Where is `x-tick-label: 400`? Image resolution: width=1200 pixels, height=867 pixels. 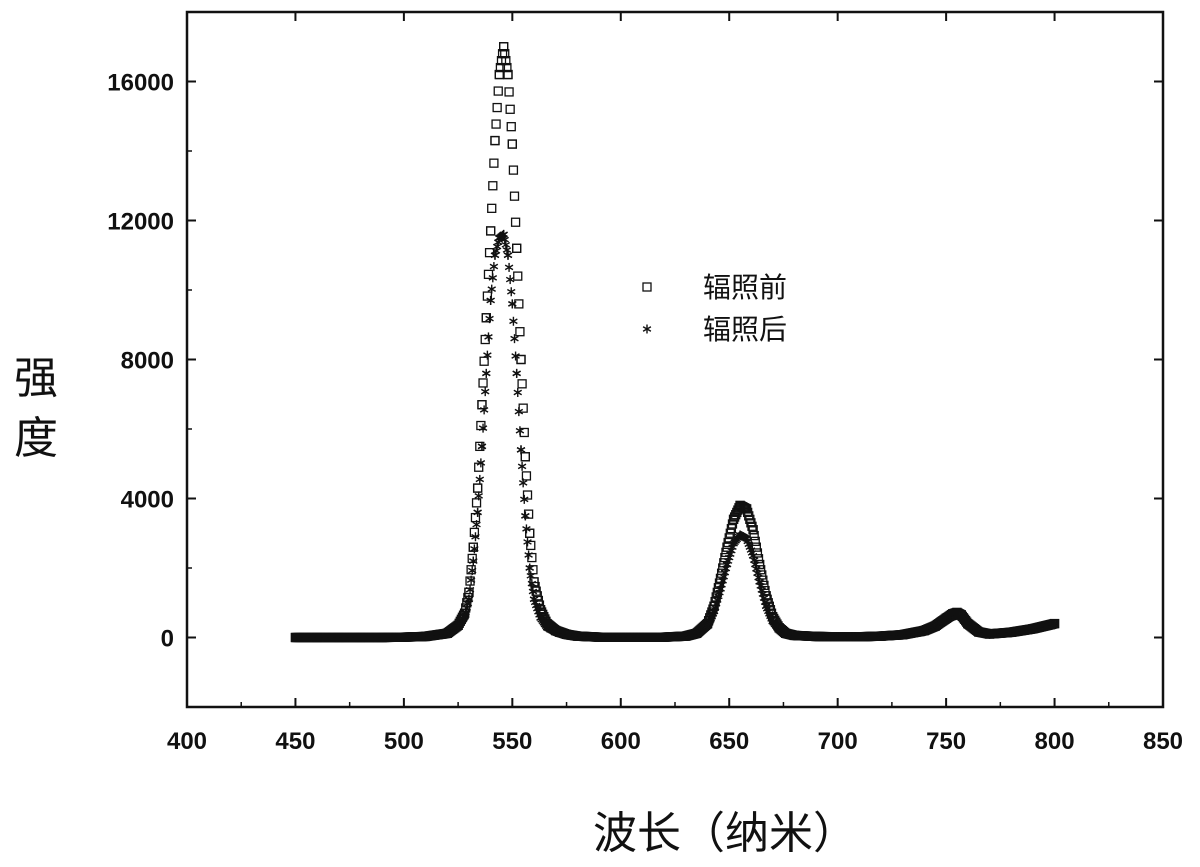 x-tick-label: 400 is located at coordinates (187, 741).